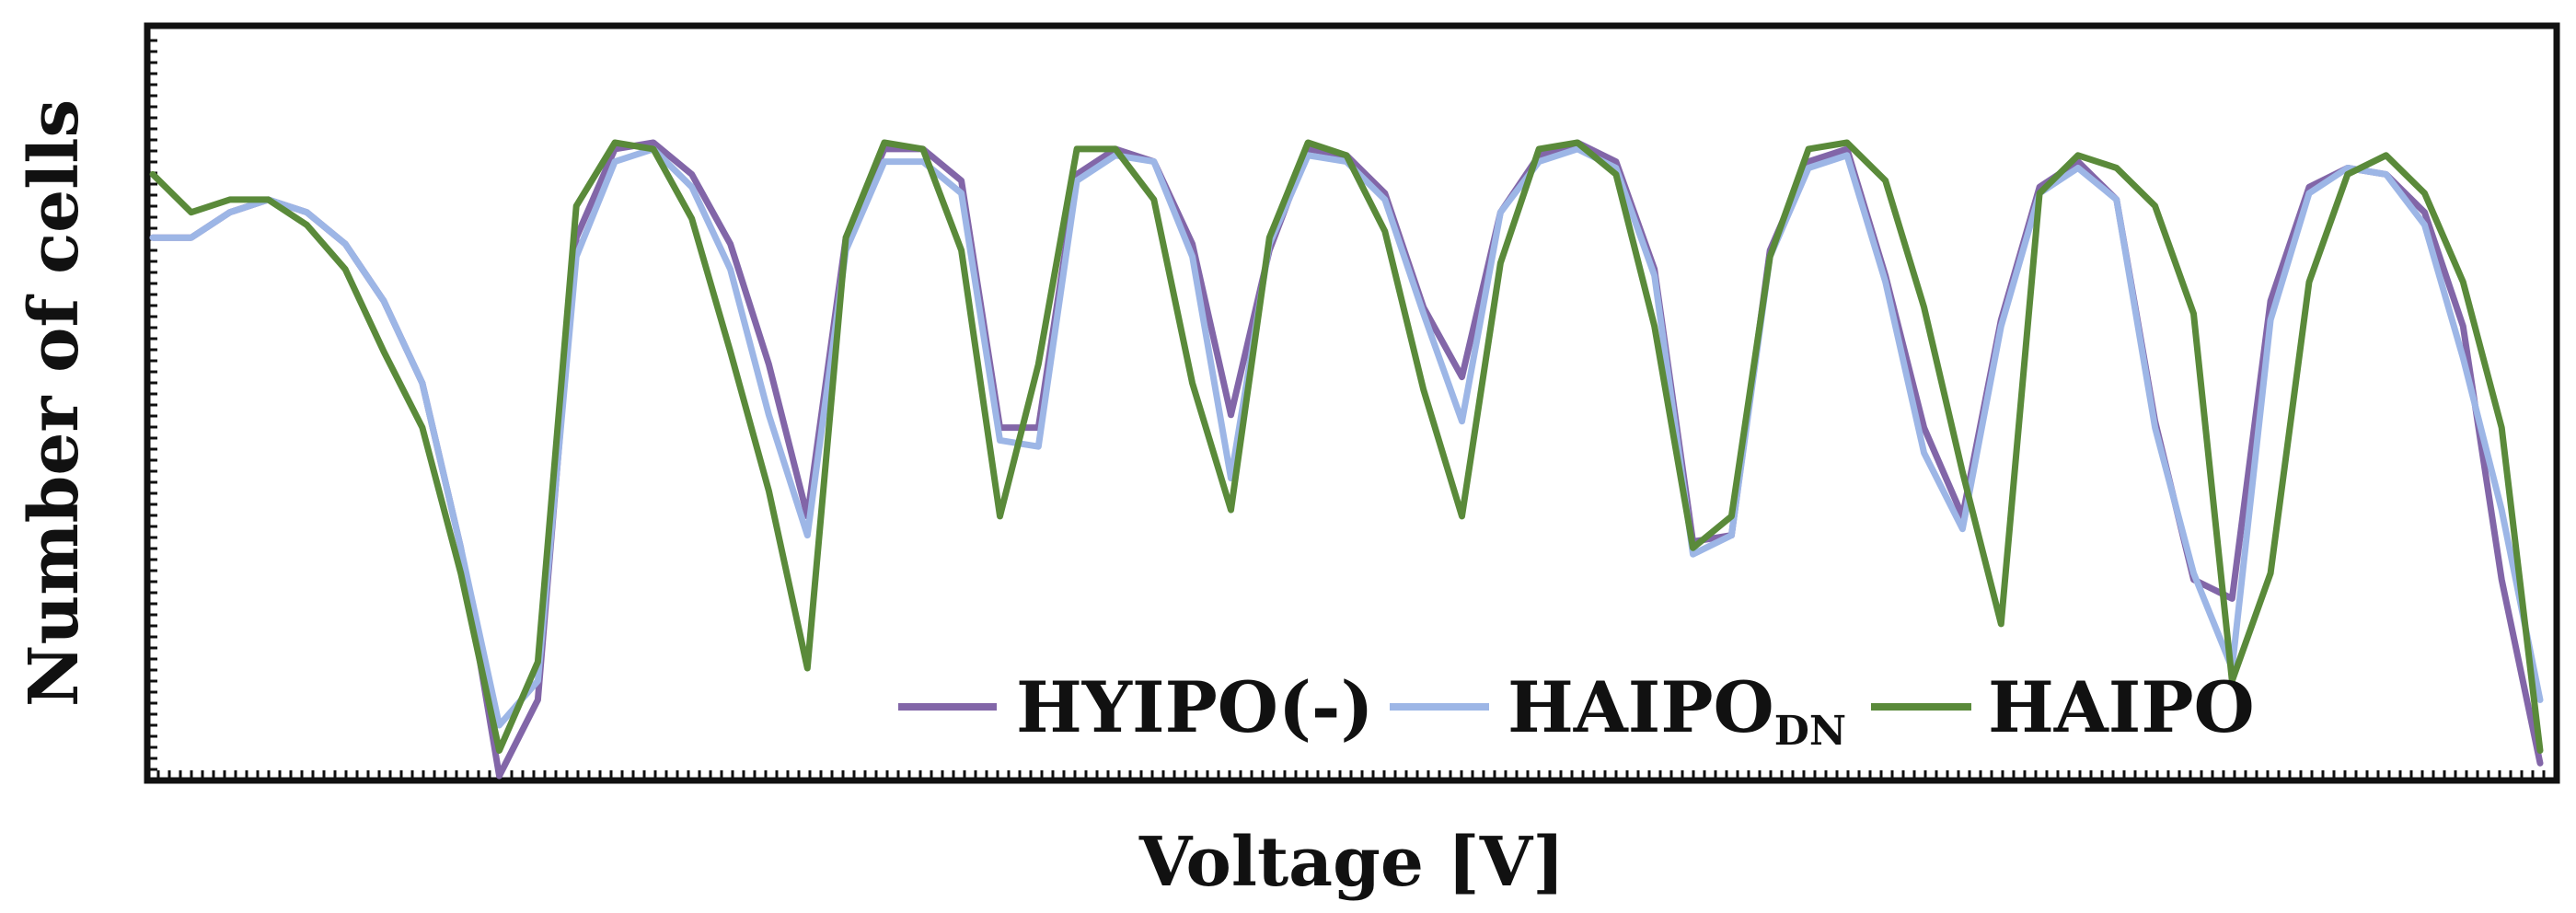  Describe the element at coordinates (55, 403) in the screenshot. I see `y-axis-label: Number of cells` at that location.